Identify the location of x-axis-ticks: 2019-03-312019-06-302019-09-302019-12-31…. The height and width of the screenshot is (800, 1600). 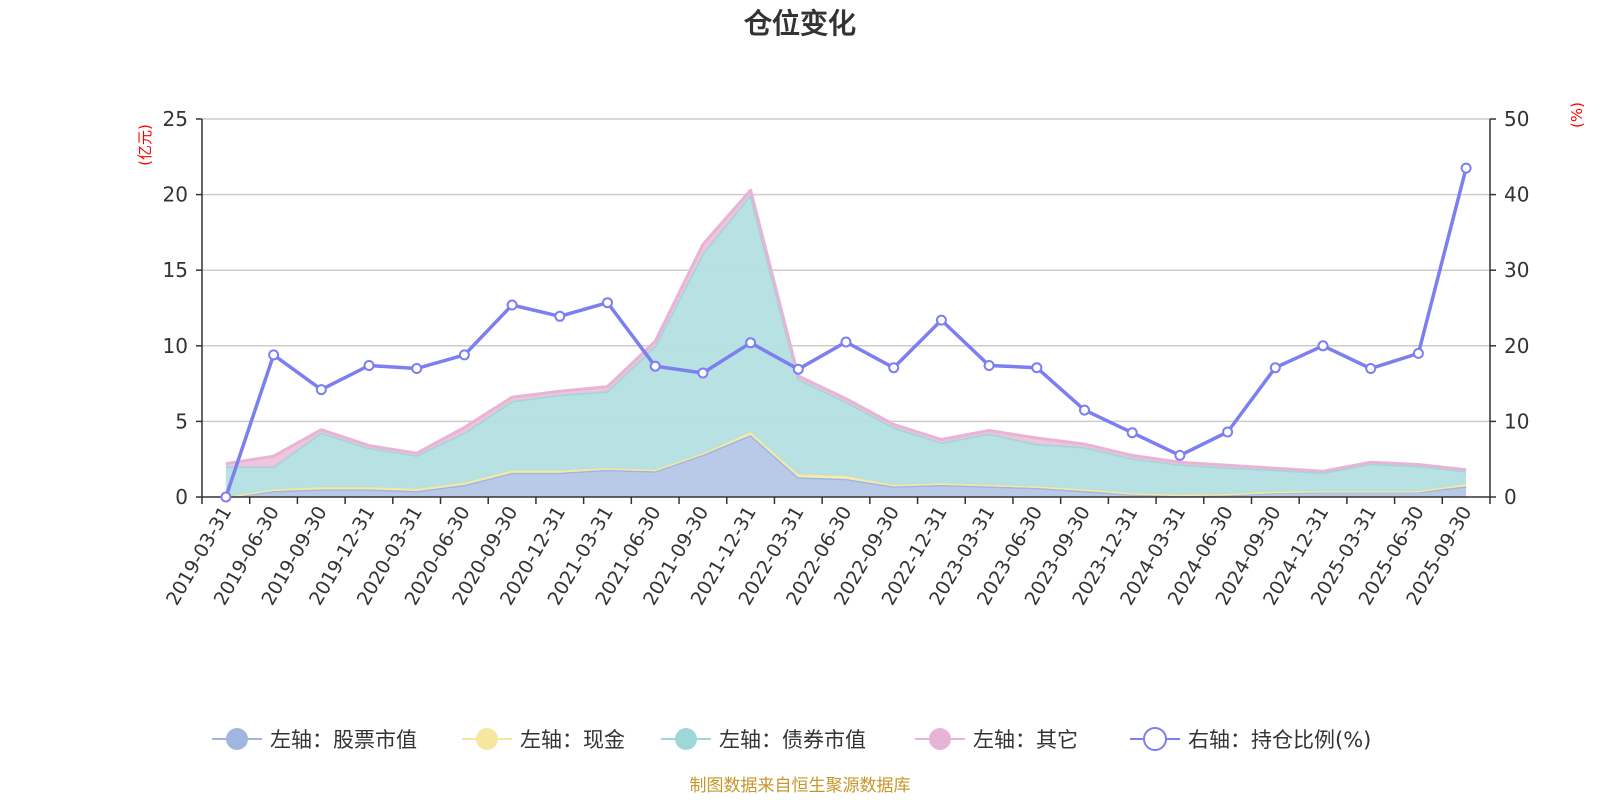
(826, 553).